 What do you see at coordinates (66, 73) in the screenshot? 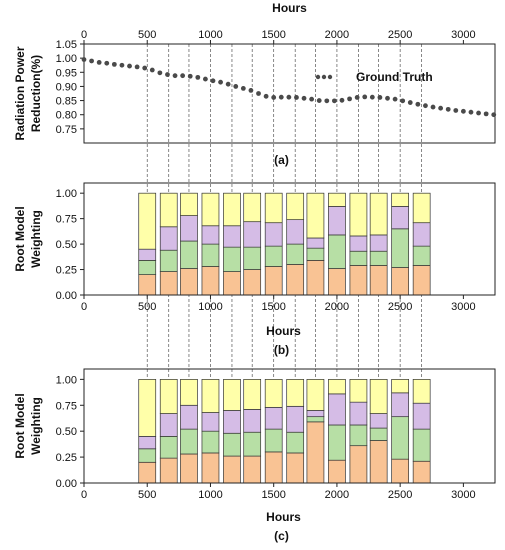
I see `y-tick-label: 0.95` at bounding box center [66, 73].